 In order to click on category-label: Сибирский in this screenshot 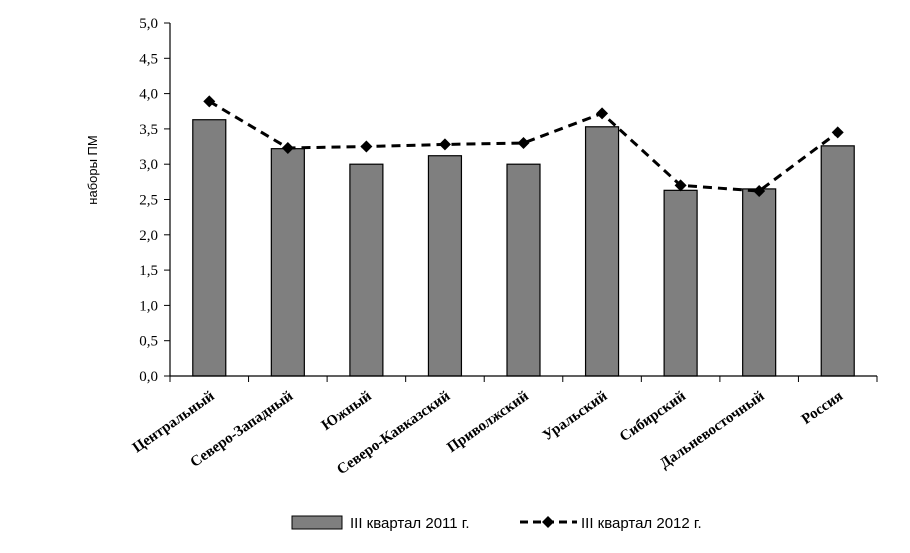, I will do `click(653, 416)`.